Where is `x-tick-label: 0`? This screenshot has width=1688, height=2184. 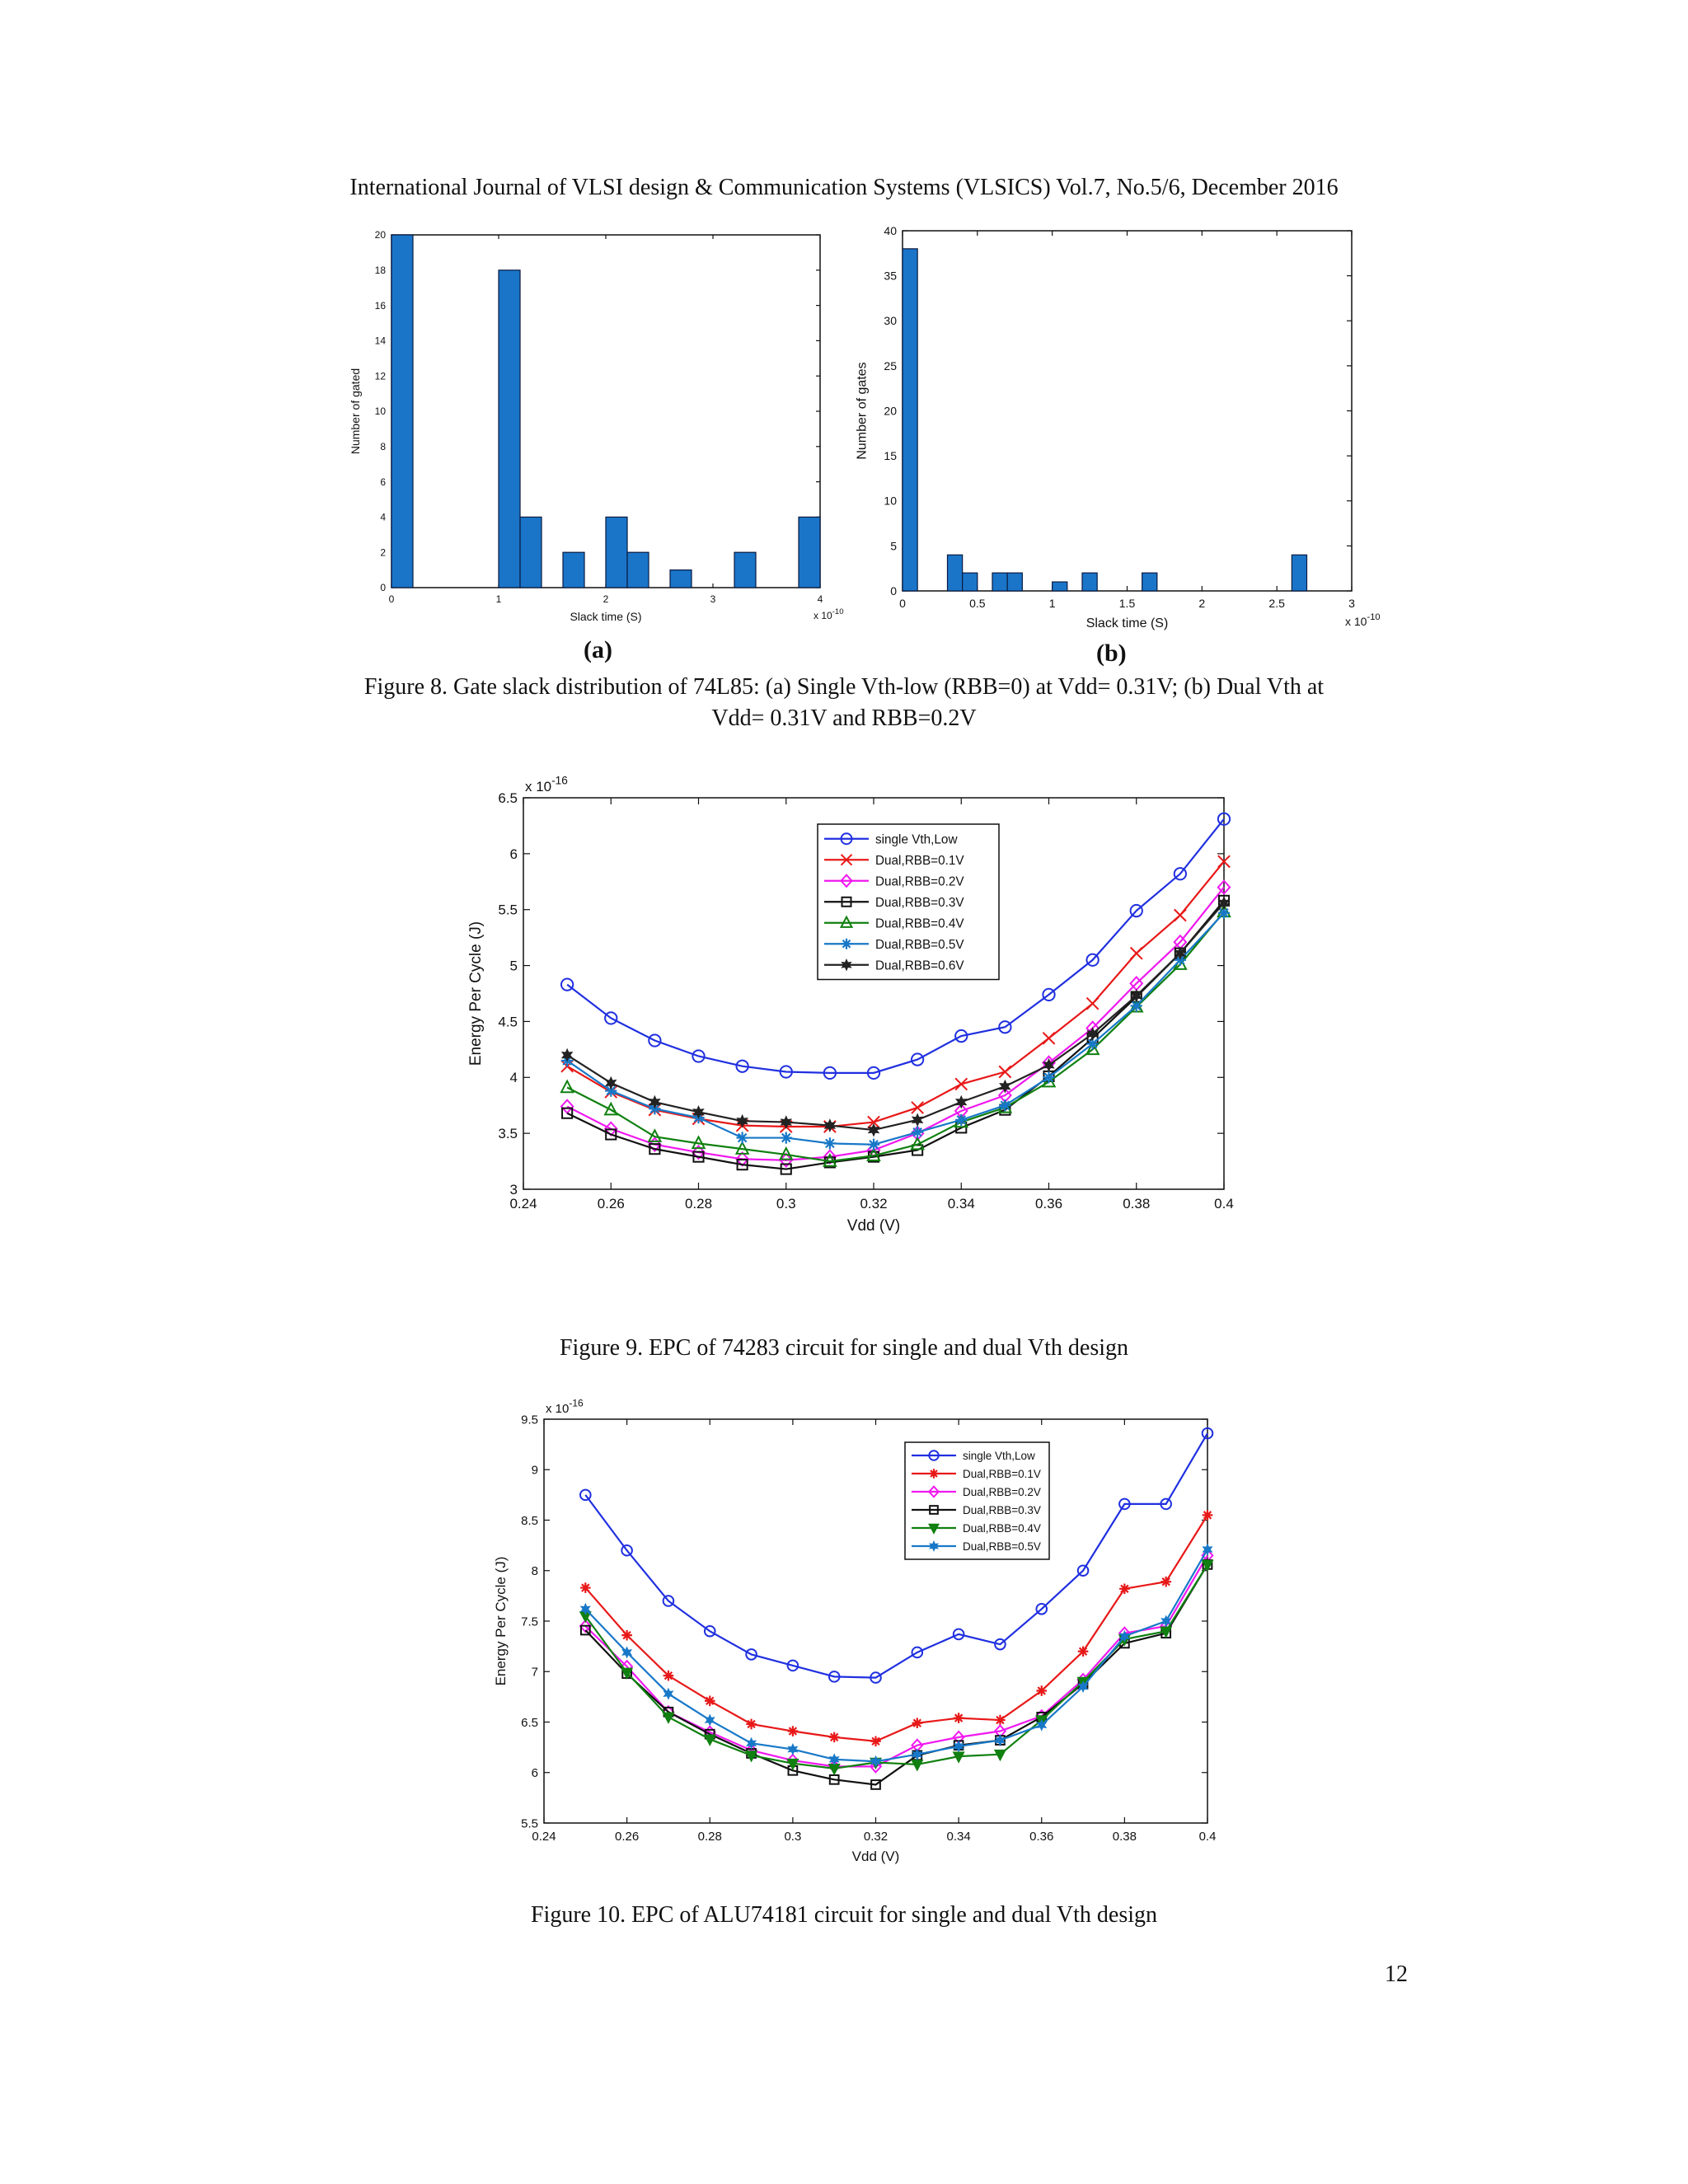 x-tick-label: 0 is located at coordinates (392, 599).